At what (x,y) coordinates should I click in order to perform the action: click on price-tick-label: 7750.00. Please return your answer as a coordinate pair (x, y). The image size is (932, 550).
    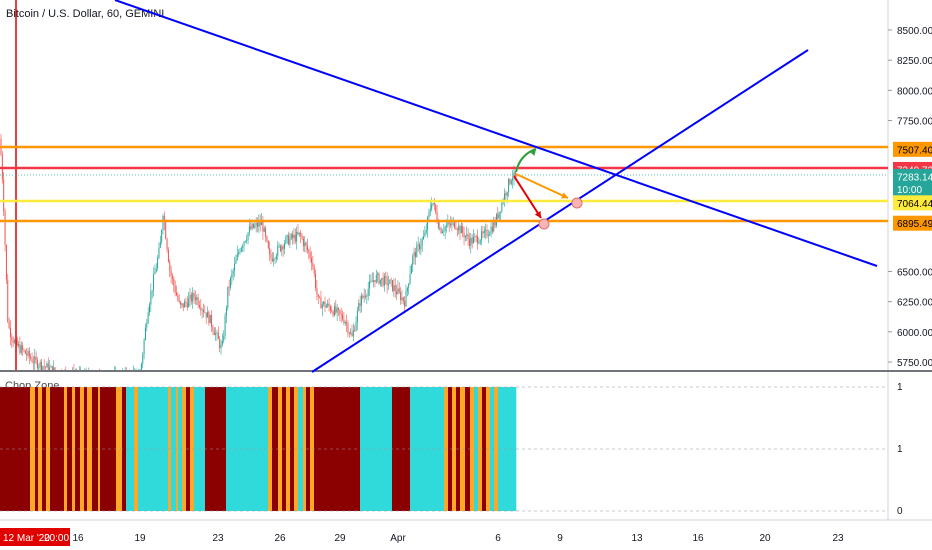
    Looking at the image, I should click on (914, 122).